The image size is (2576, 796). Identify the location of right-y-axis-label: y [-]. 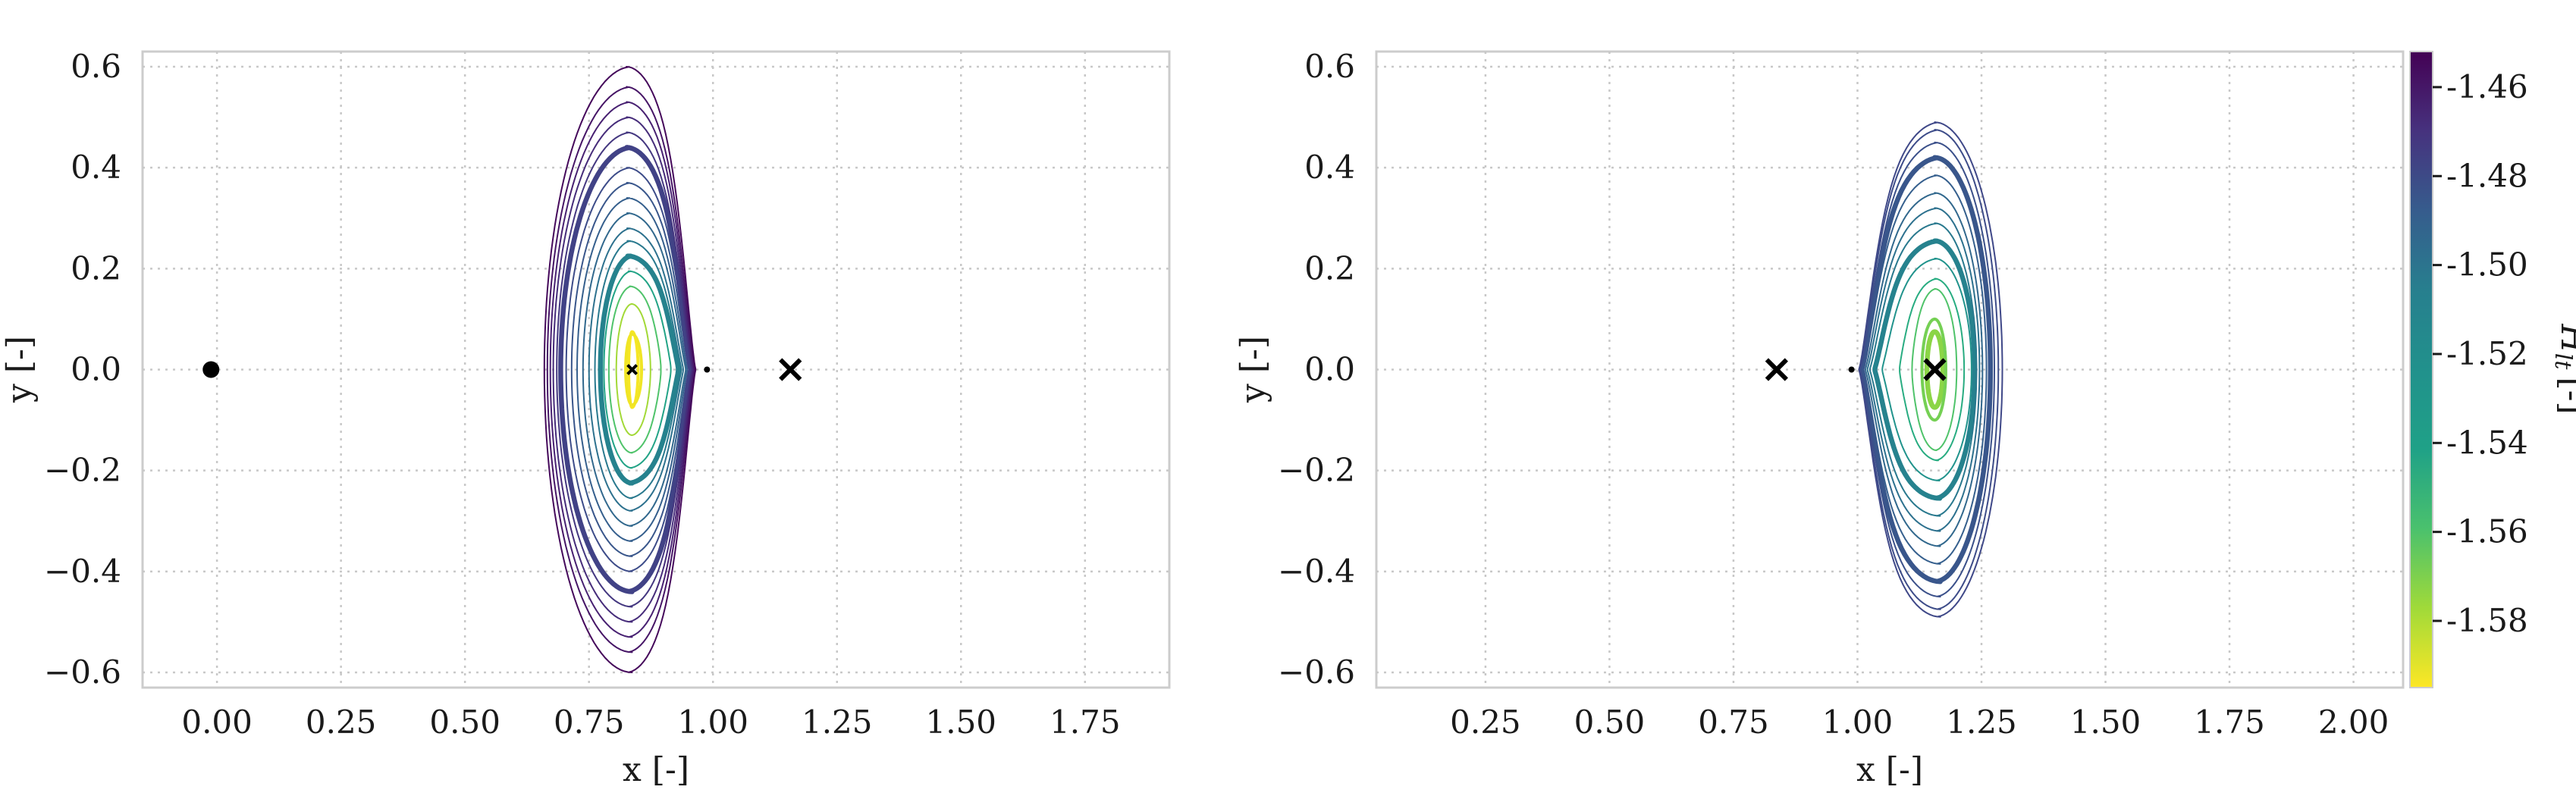
(1253, 369).